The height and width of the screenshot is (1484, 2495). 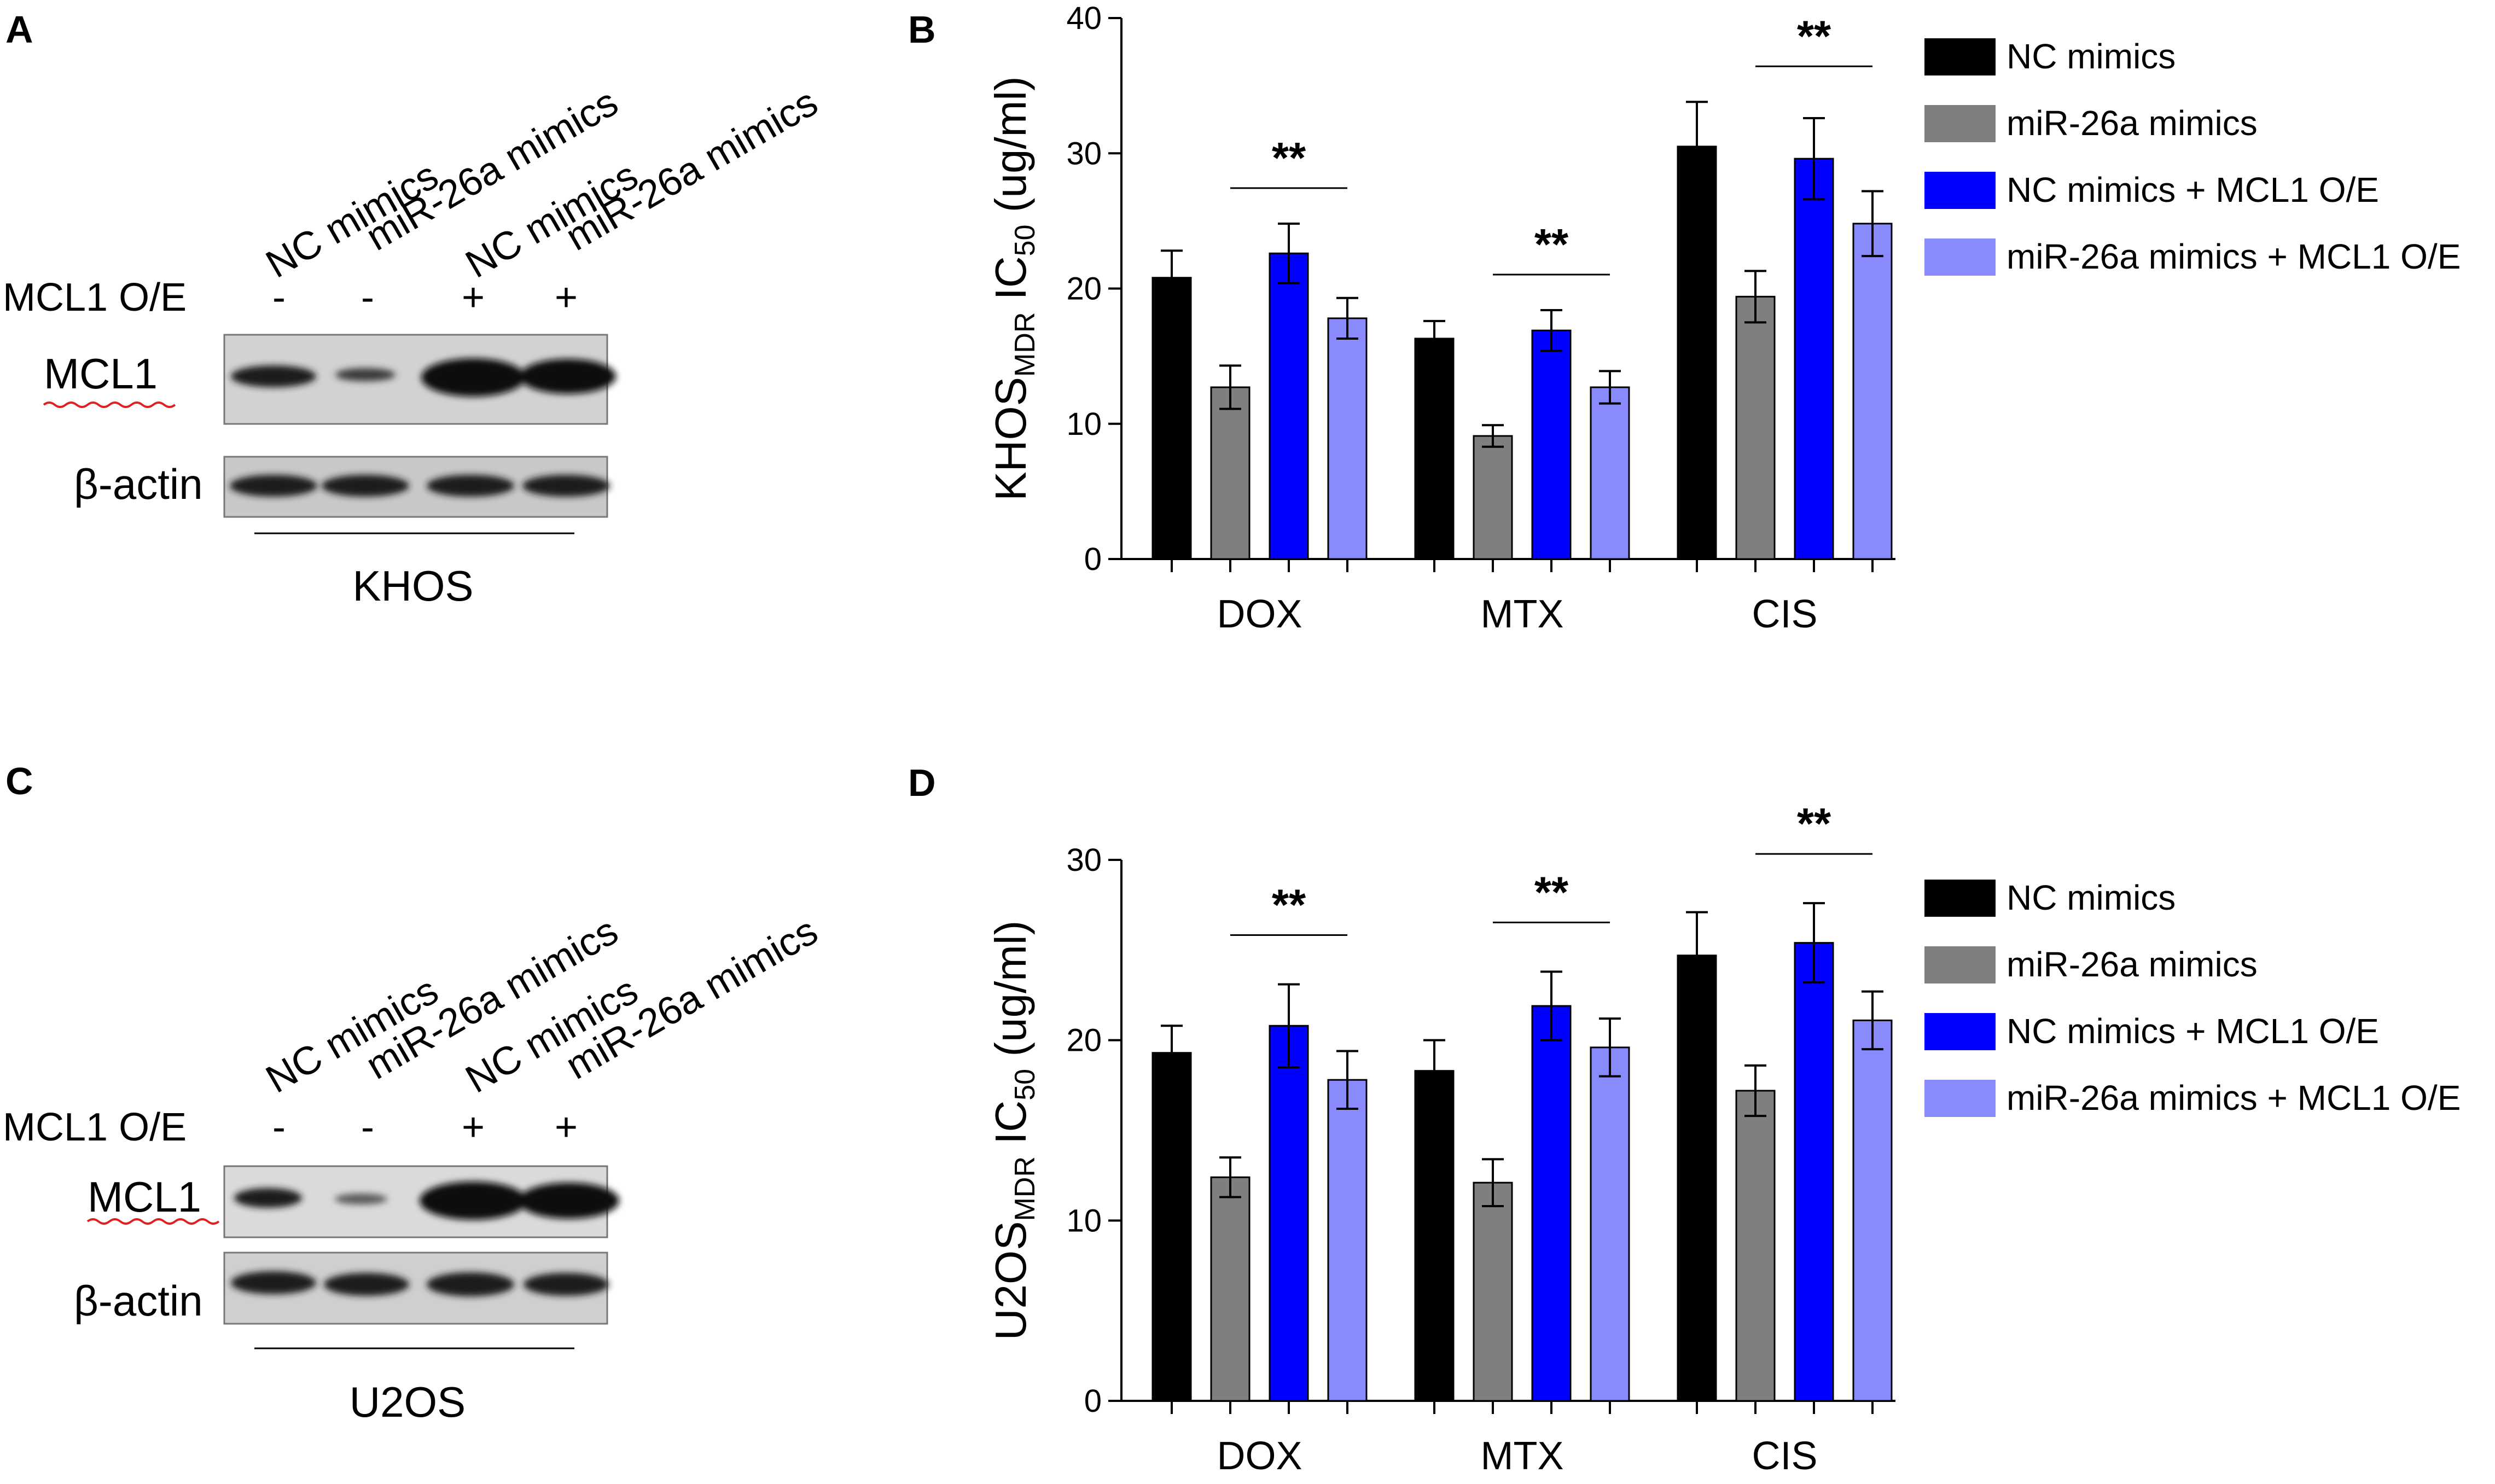 I want to click on panel-b-letter: B, so click(x=922, y=29).